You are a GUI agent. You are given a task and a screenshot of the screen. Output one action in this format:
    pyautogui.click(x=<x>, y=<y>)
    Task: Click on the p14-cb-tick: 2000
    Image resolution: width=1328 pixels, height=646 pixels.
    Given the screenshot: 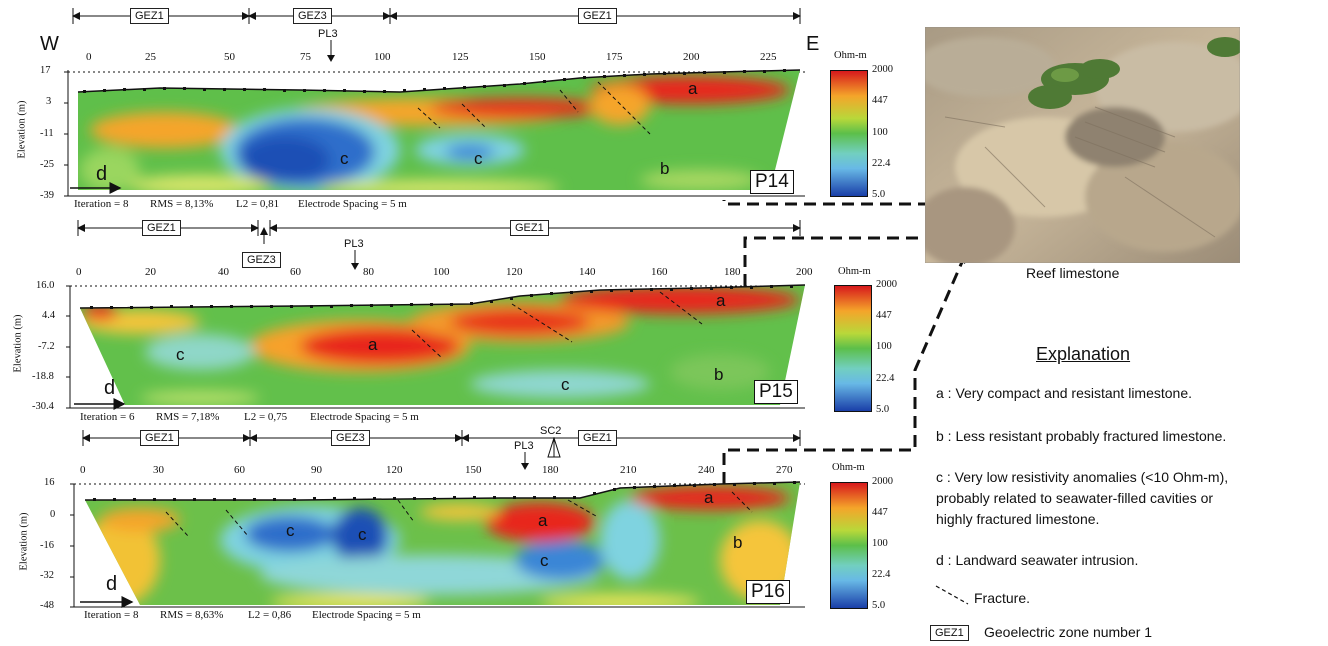 What is the action you would take?
    pyautogui.click(x=882, y=69)
    